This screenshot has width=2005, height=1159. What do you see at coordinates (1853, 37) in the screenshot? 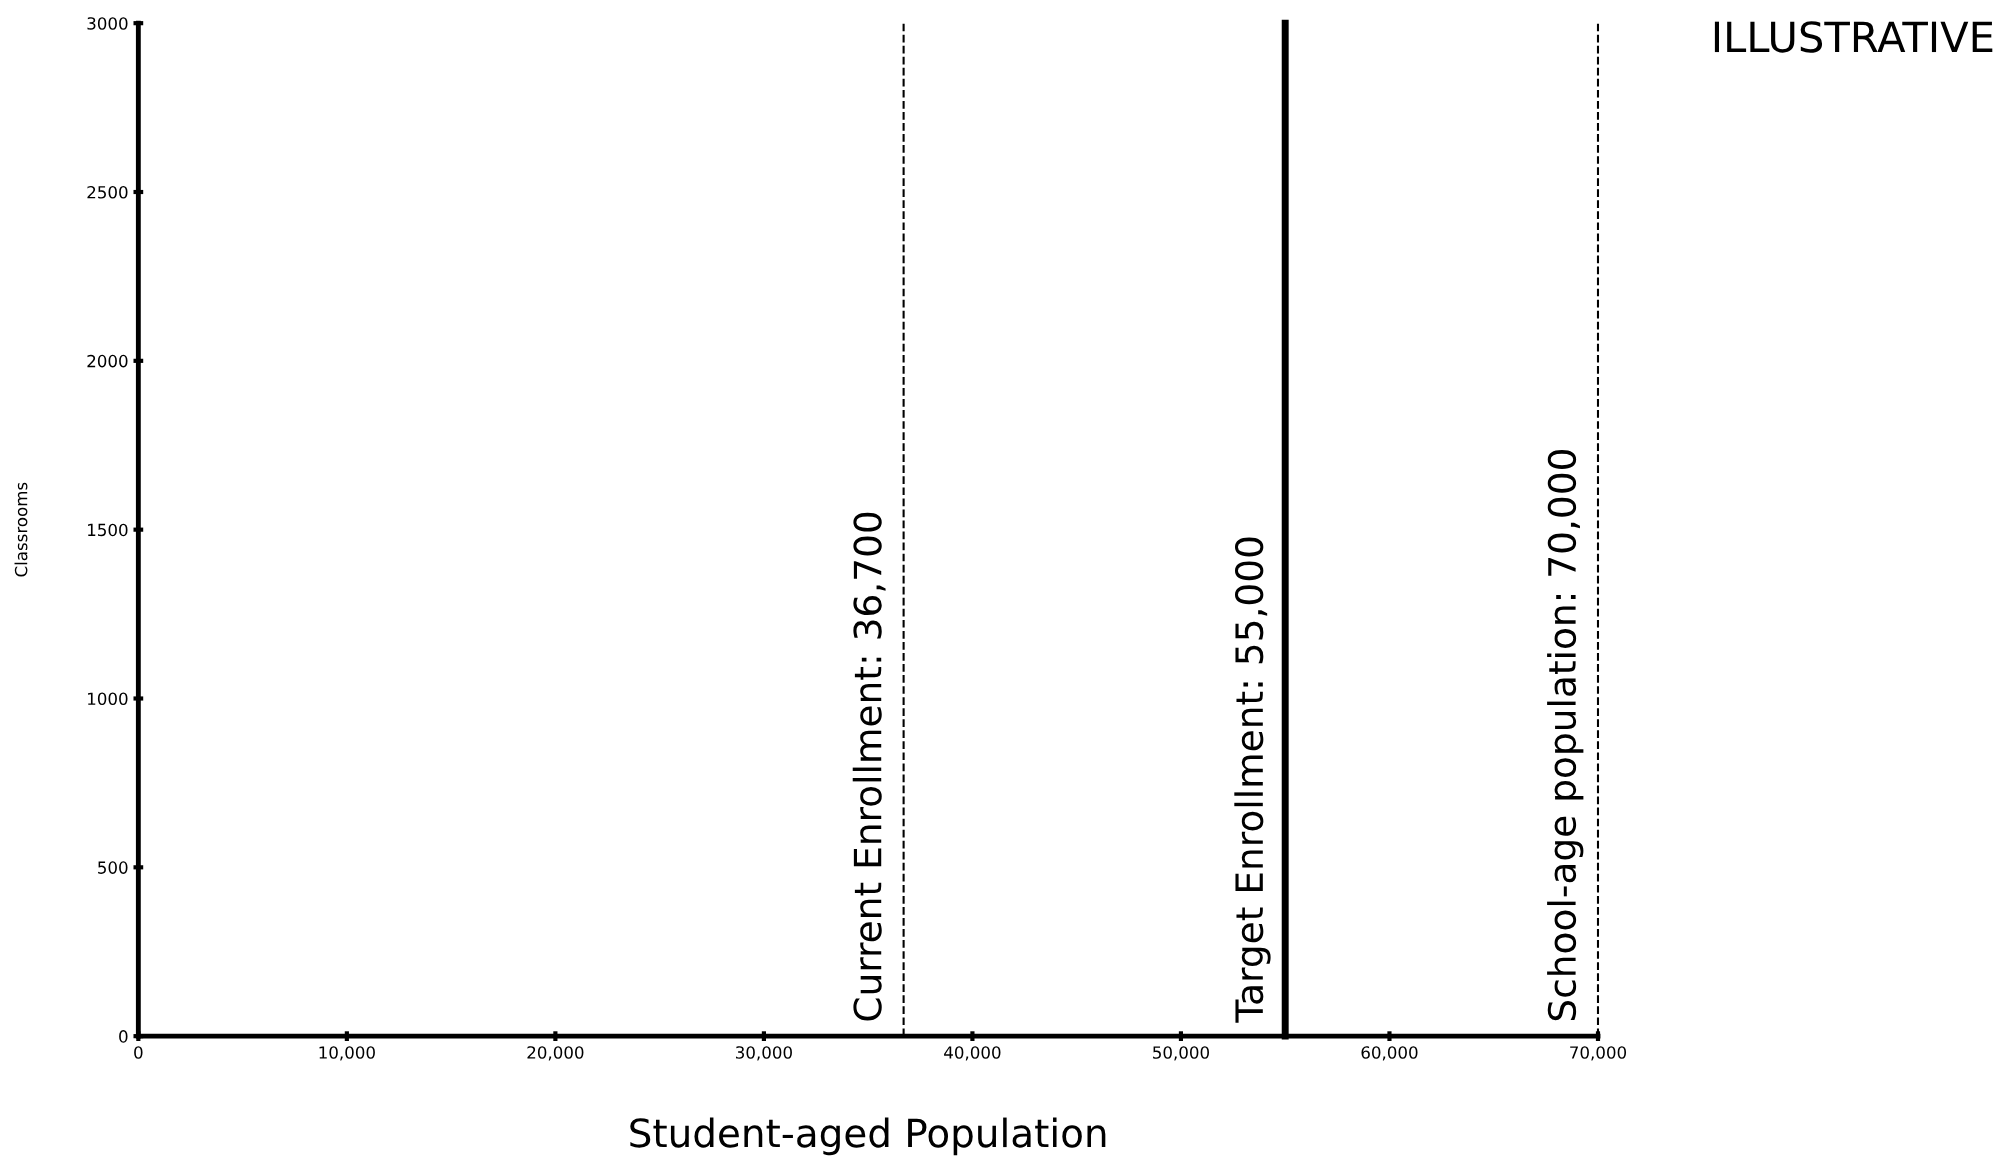
I see `text: ILLUSTRATIVE` at bounding box center [1853, 37].